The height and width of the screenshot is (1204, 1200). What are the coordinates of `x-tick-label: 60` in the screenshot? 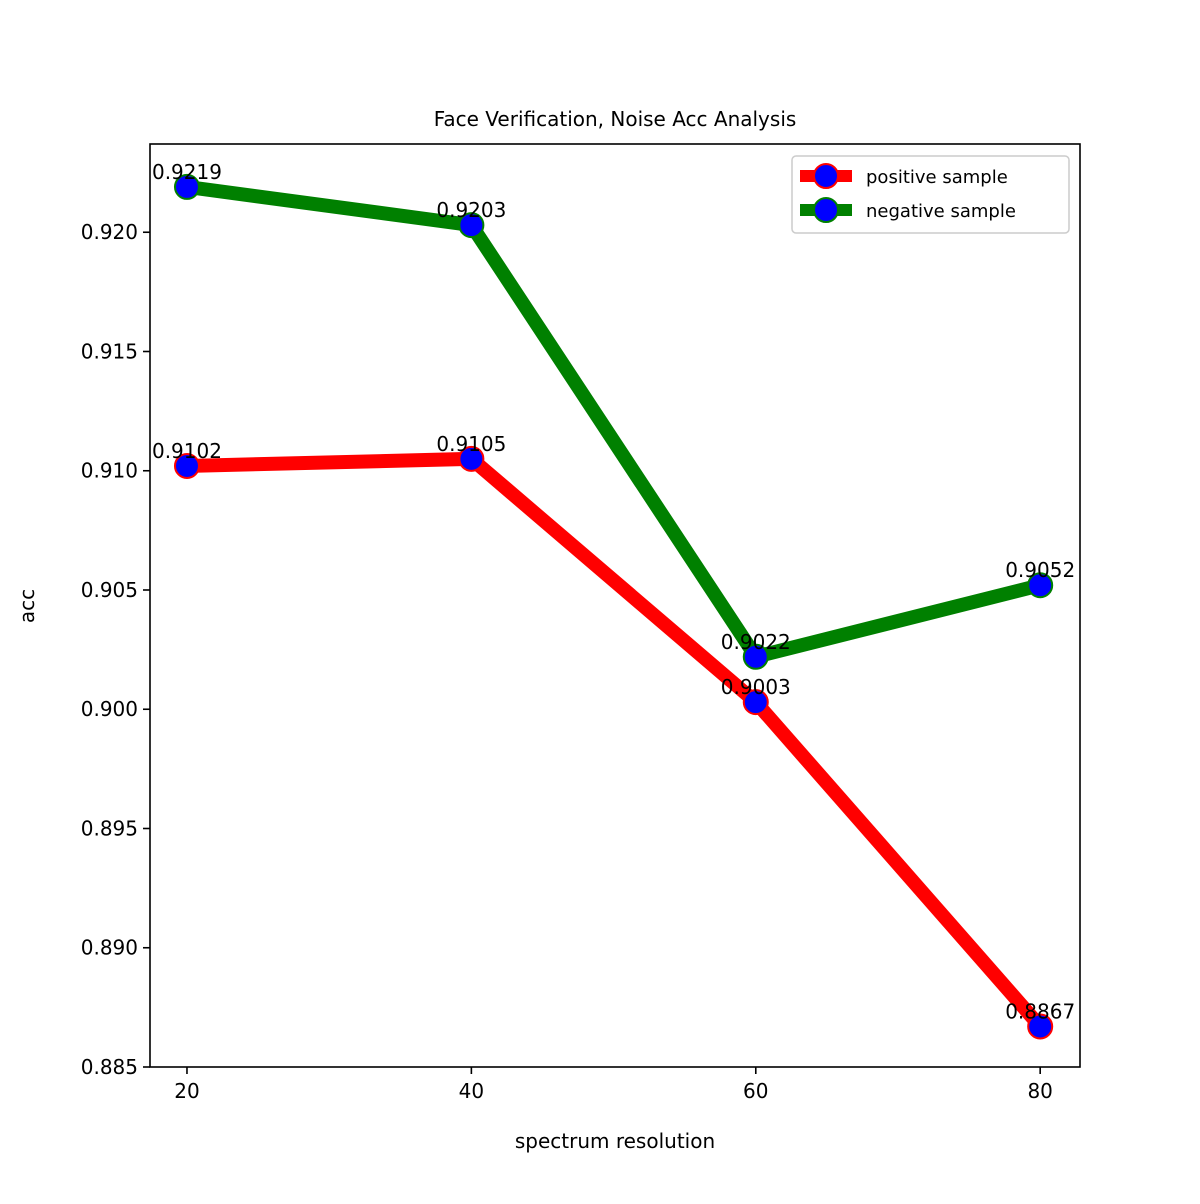 It's located at (755, 1091).